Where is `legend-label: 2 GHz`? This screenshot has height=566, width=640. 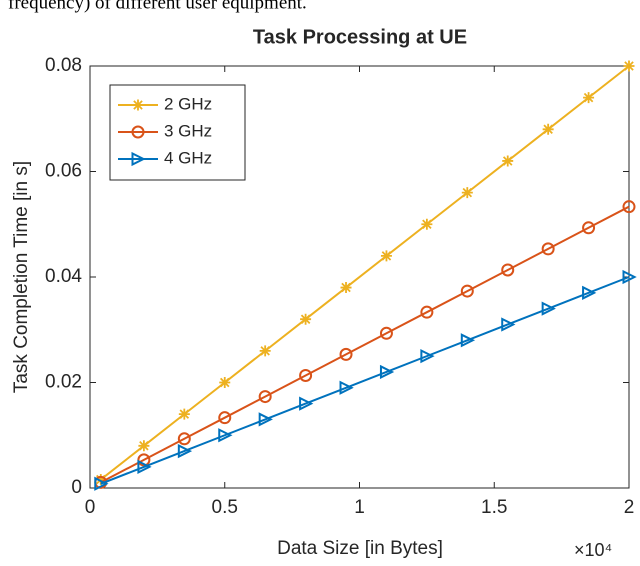 legend-label: 2 GHz is located at coordinates (188, 103).